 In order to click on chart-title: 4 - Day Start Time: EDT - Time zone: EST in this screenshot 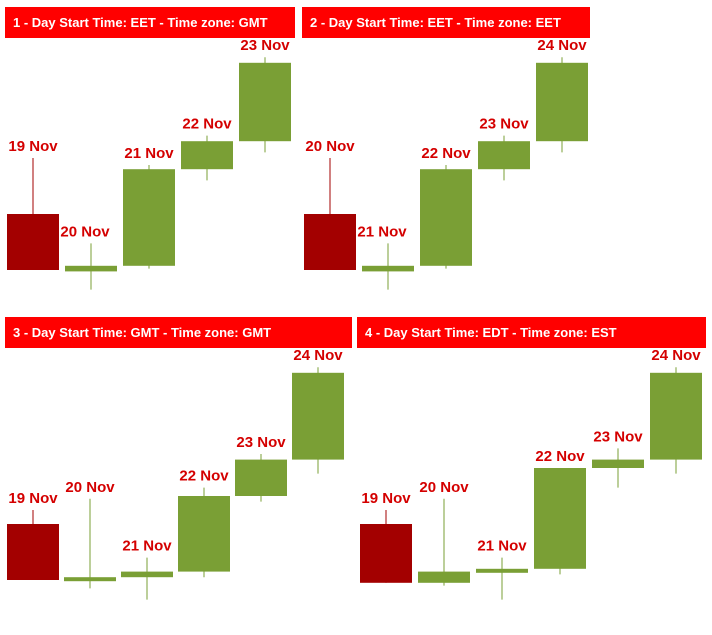, I will do `click(491, 332)`.